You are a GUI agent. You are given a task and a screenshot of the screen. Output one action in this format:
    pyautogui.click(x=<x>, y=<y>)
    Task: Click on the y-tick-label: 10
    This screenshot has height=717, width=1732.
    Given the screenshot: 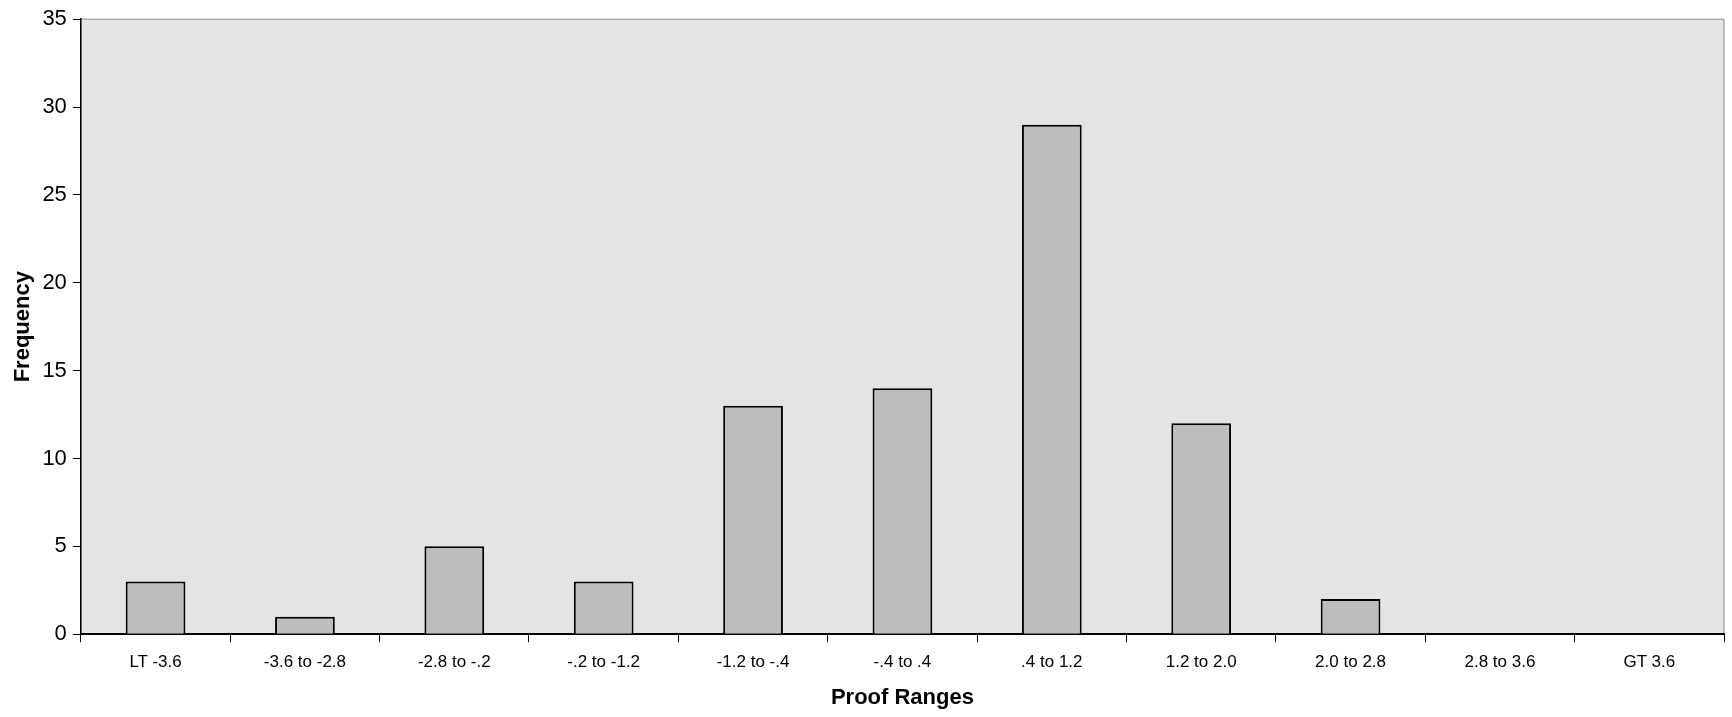 What is the action you would take?
    pyautogui.click(x=54, y=457)
    